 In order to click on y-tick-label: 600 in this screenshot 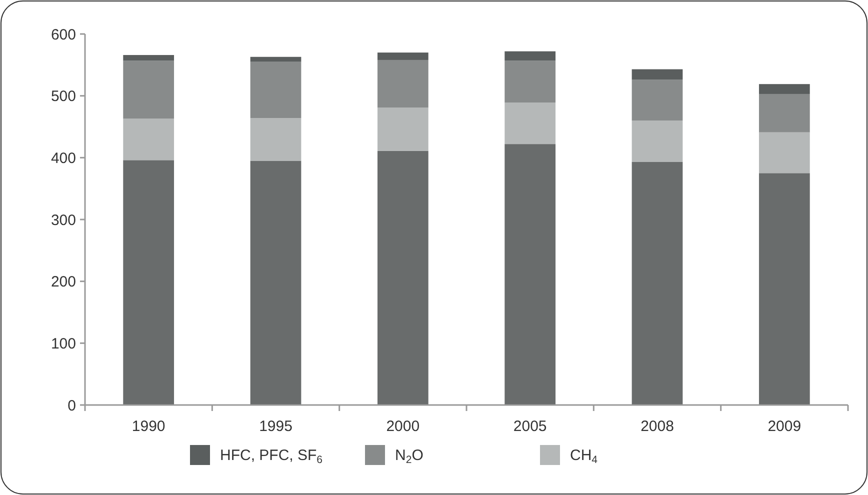, I will do `click(63, 35)`.